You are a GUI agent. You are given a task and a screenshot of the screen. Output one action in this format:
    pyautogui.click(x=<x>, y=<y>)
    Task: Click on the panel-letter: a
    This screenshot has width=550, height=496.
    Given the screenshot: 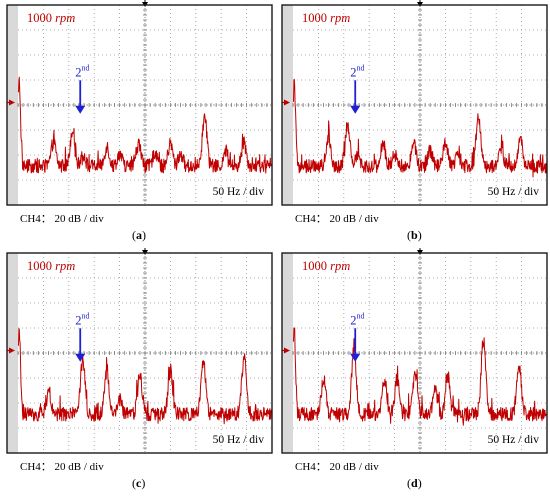 What is the action you would take?
    pyautogui.click(x=139, y=235)
    